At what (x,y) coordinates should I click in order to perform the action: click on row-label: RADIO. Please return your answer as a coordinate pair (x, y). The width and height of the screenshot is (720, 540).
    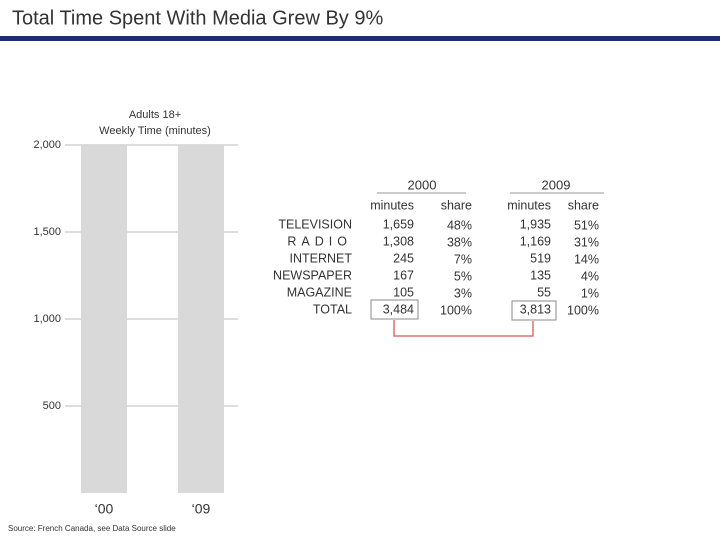
    Looking at the image, I should click on (319, 241).